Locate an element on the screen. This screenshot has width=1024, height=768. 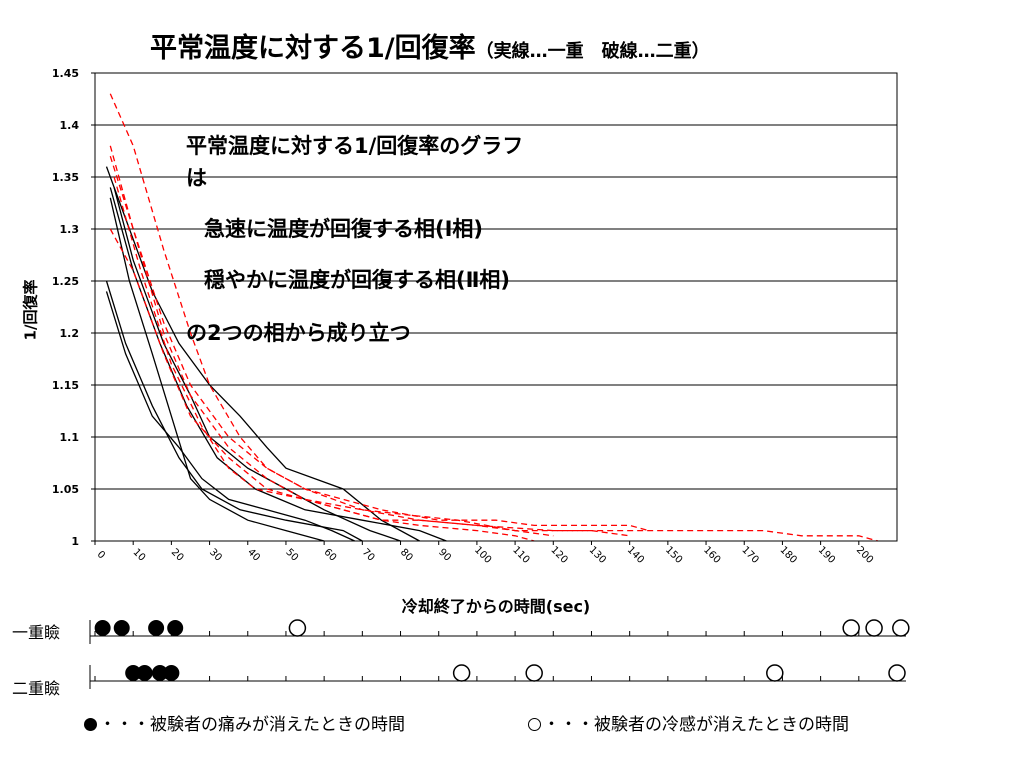
chart-title-main: 平常温度に対する1/回復率 is located at coordinates (313, 48).